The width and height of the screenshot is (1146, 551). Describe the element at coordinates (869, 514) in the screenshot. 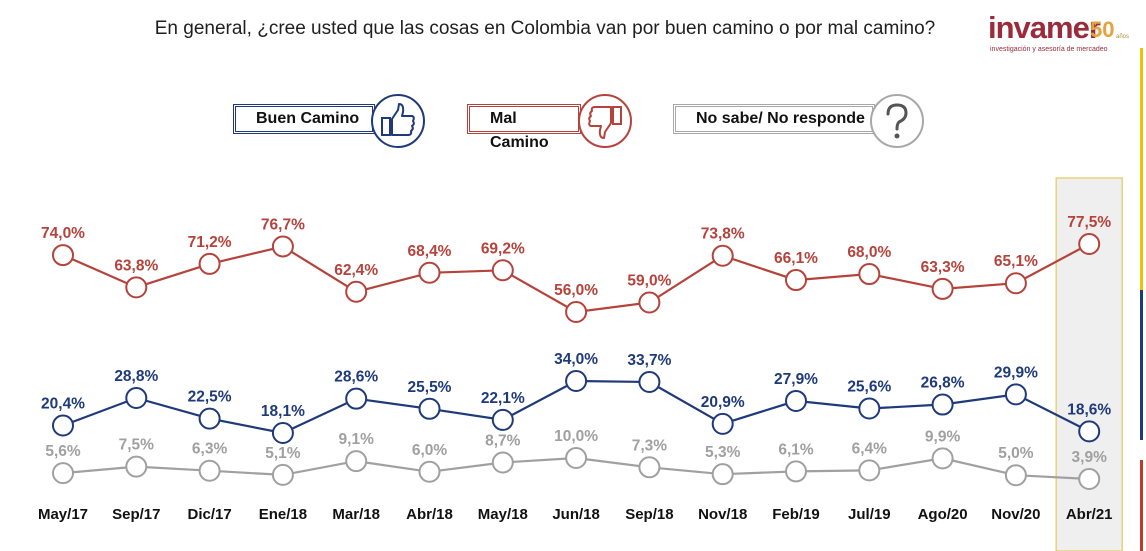

I see `x-tick-label: Jul/19` at that location.